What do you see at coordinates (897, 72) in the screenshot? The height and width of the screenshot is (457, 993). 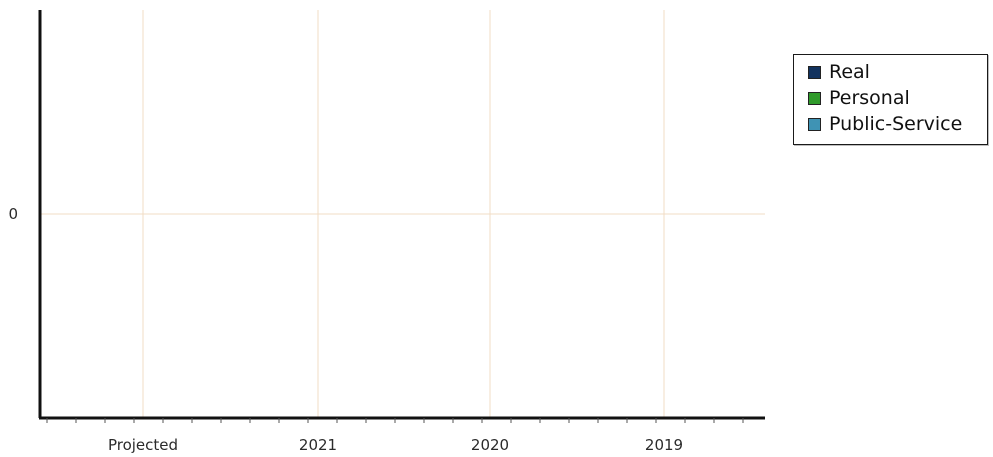 I see `legend-item-real: Real` at bounding box center [897, 72].